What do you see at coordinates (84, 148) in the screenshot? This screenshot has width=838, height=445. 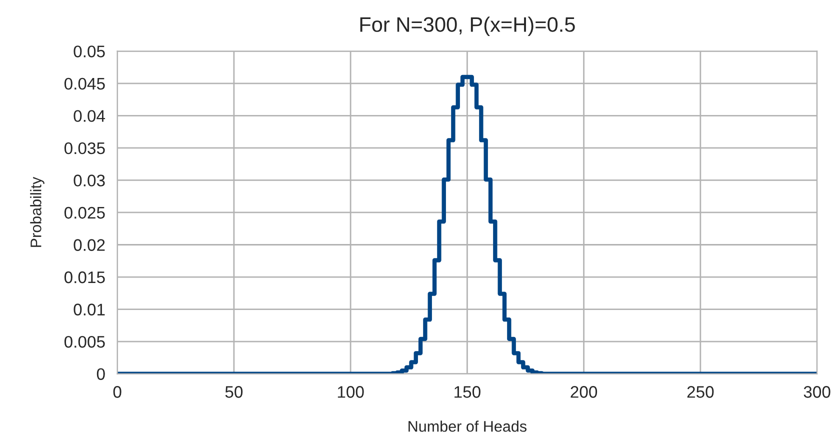 I see `y-tick-label: 0.035` at bounding box center [84, 148].